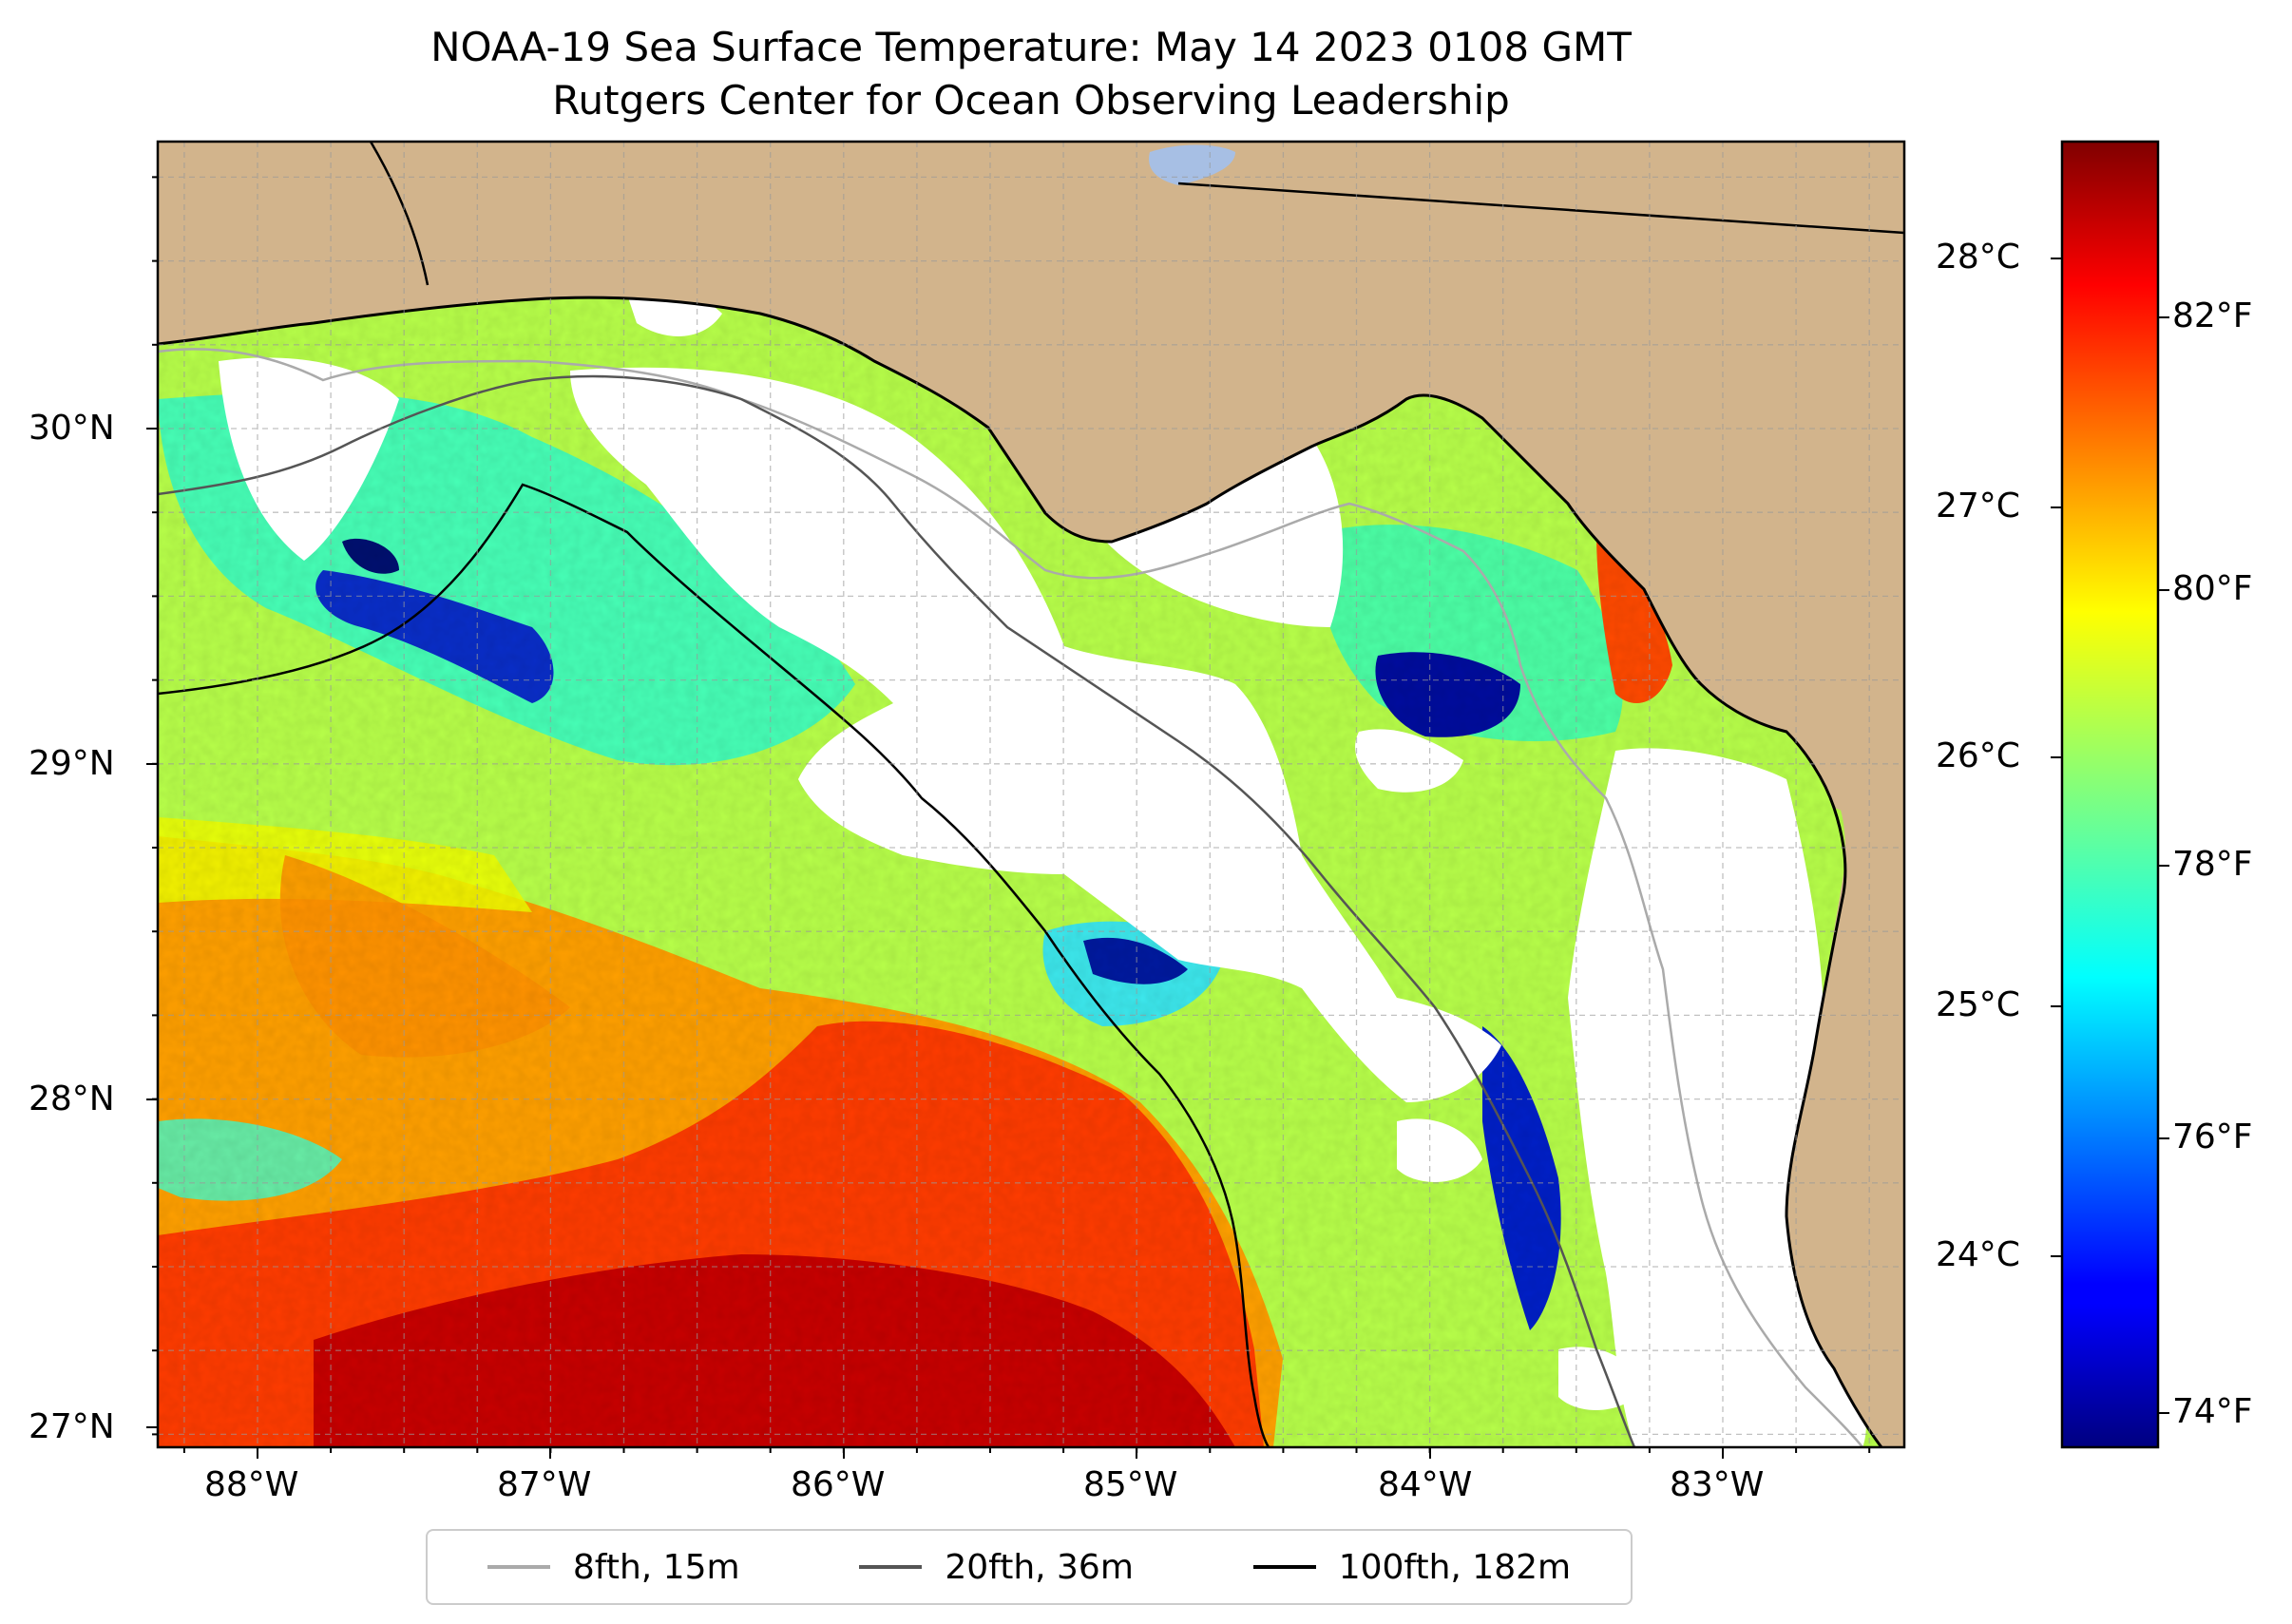  I want to click on lon-tick-label: 88°W, so click(251, 1484).